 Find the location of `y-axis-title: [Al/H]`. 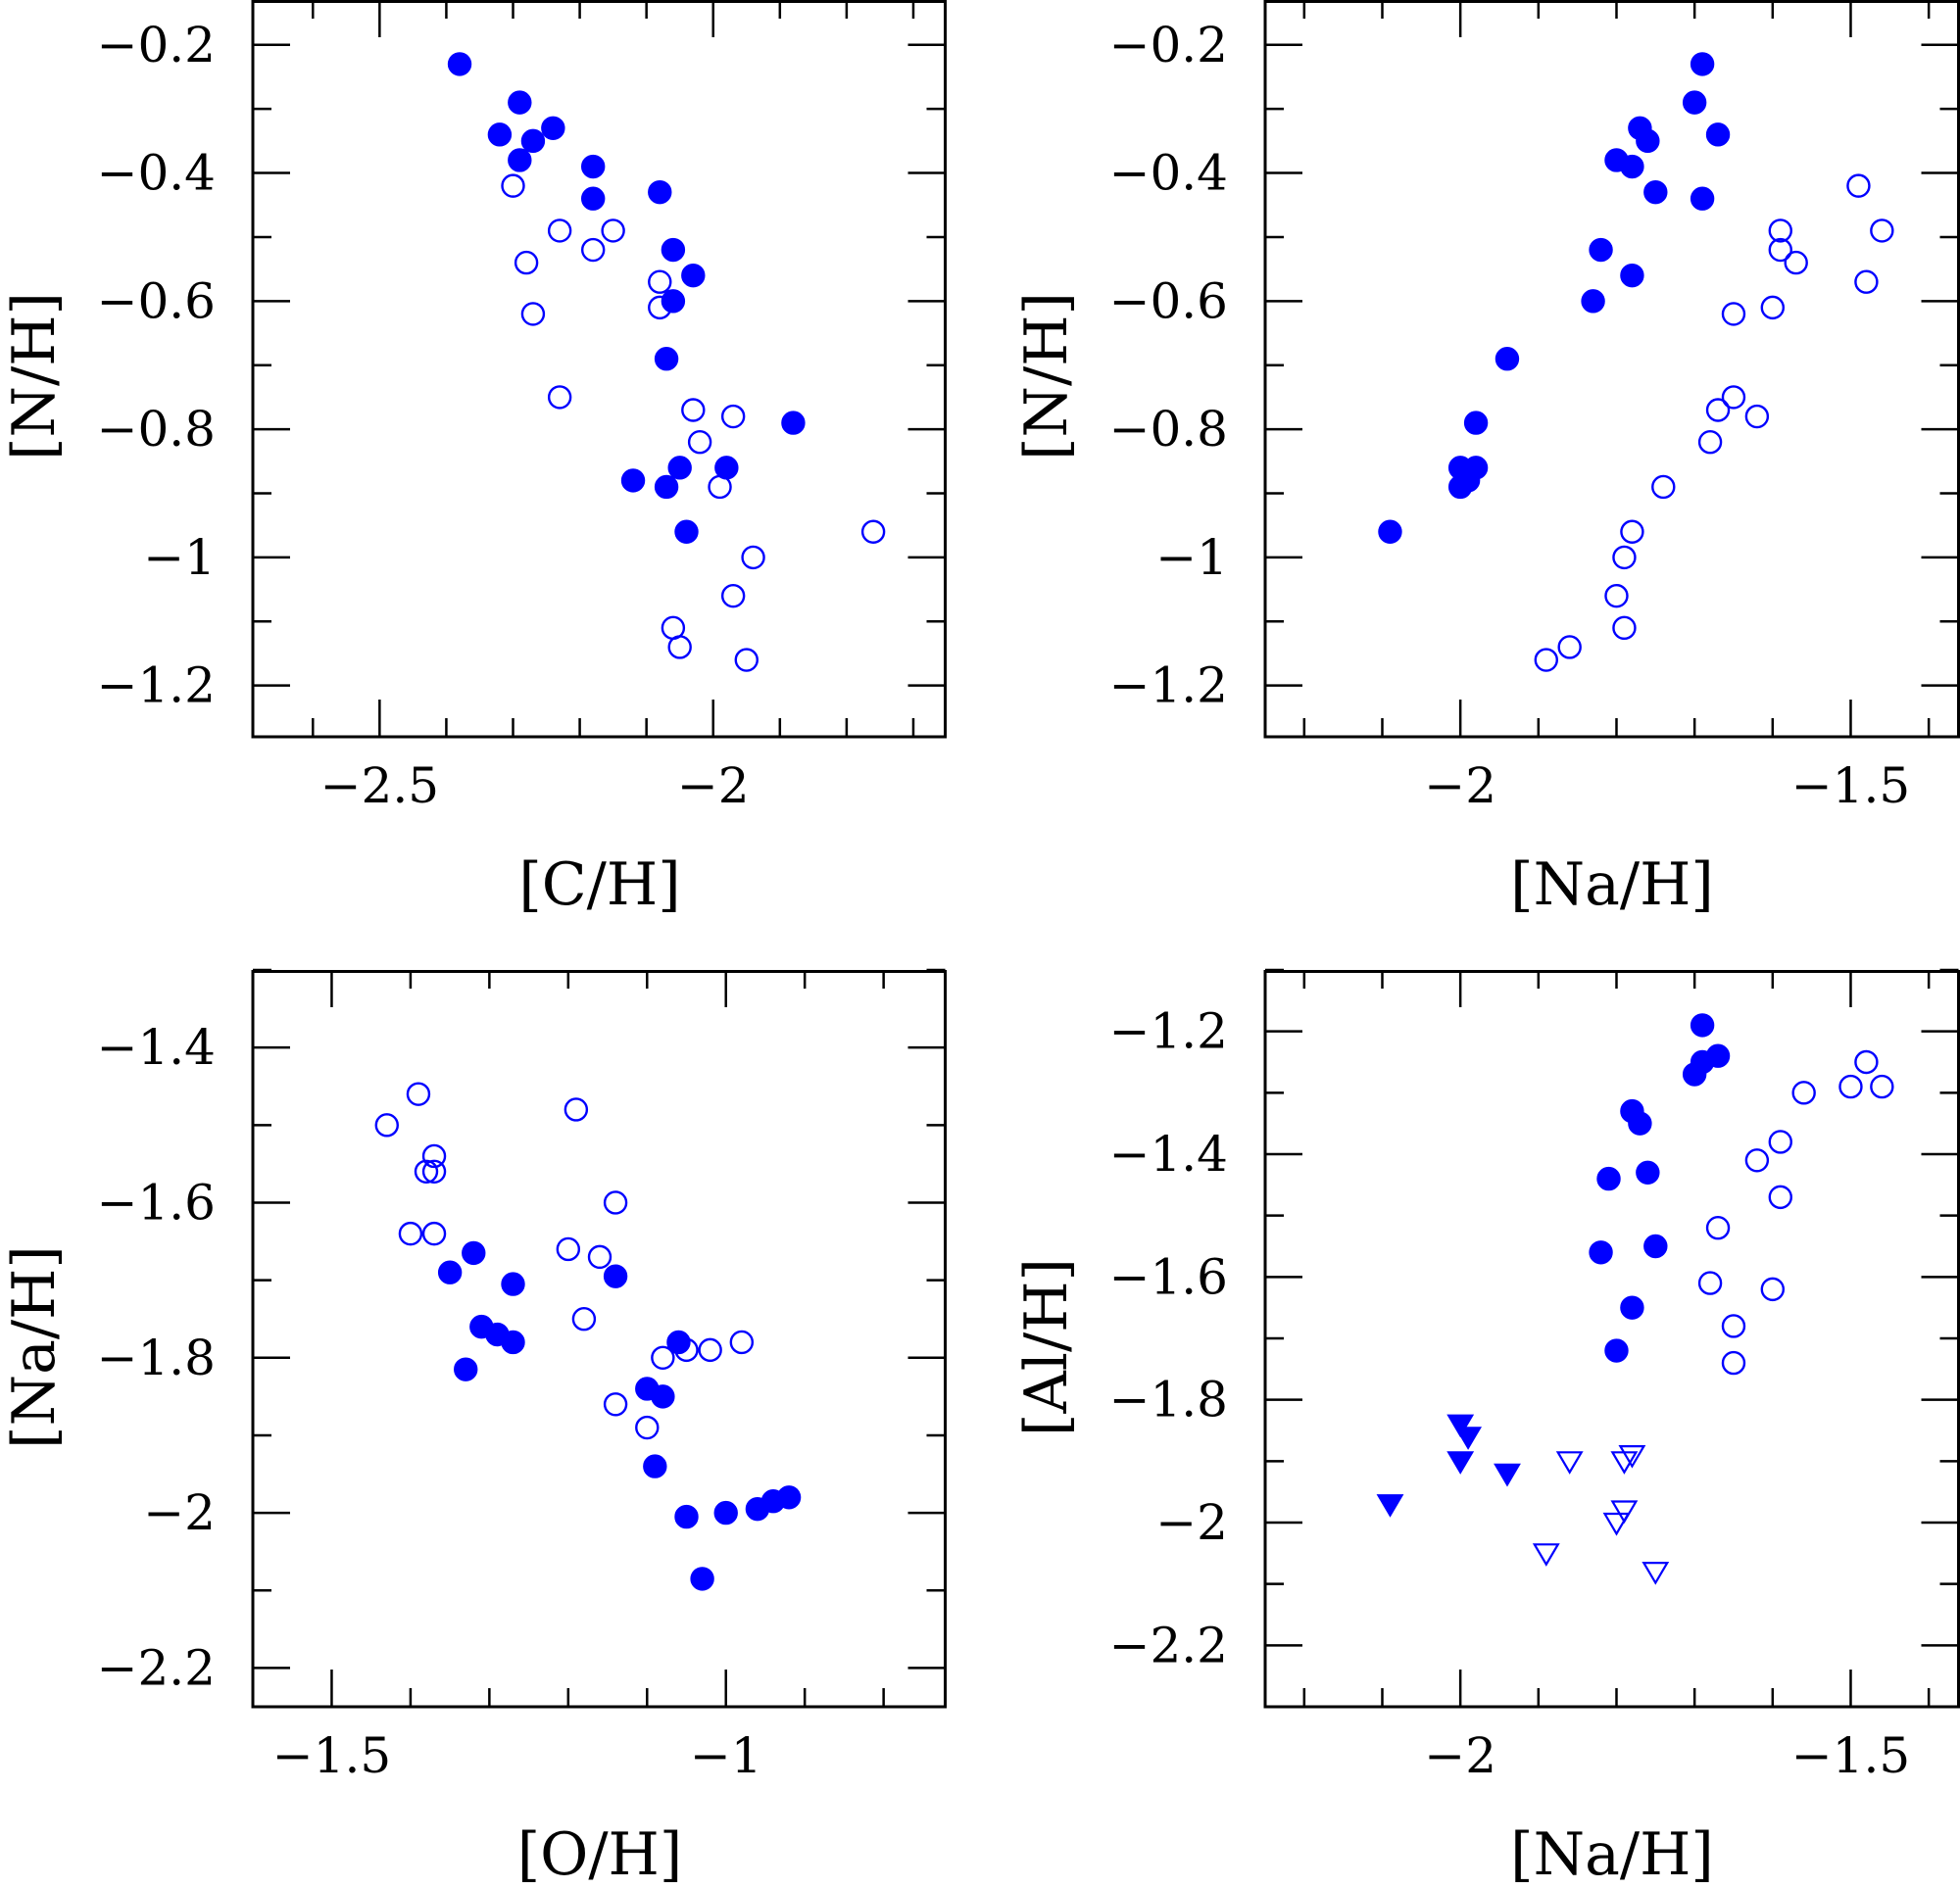

y-axis-title: [Al/H] is located at coordinates (1046, 1347).